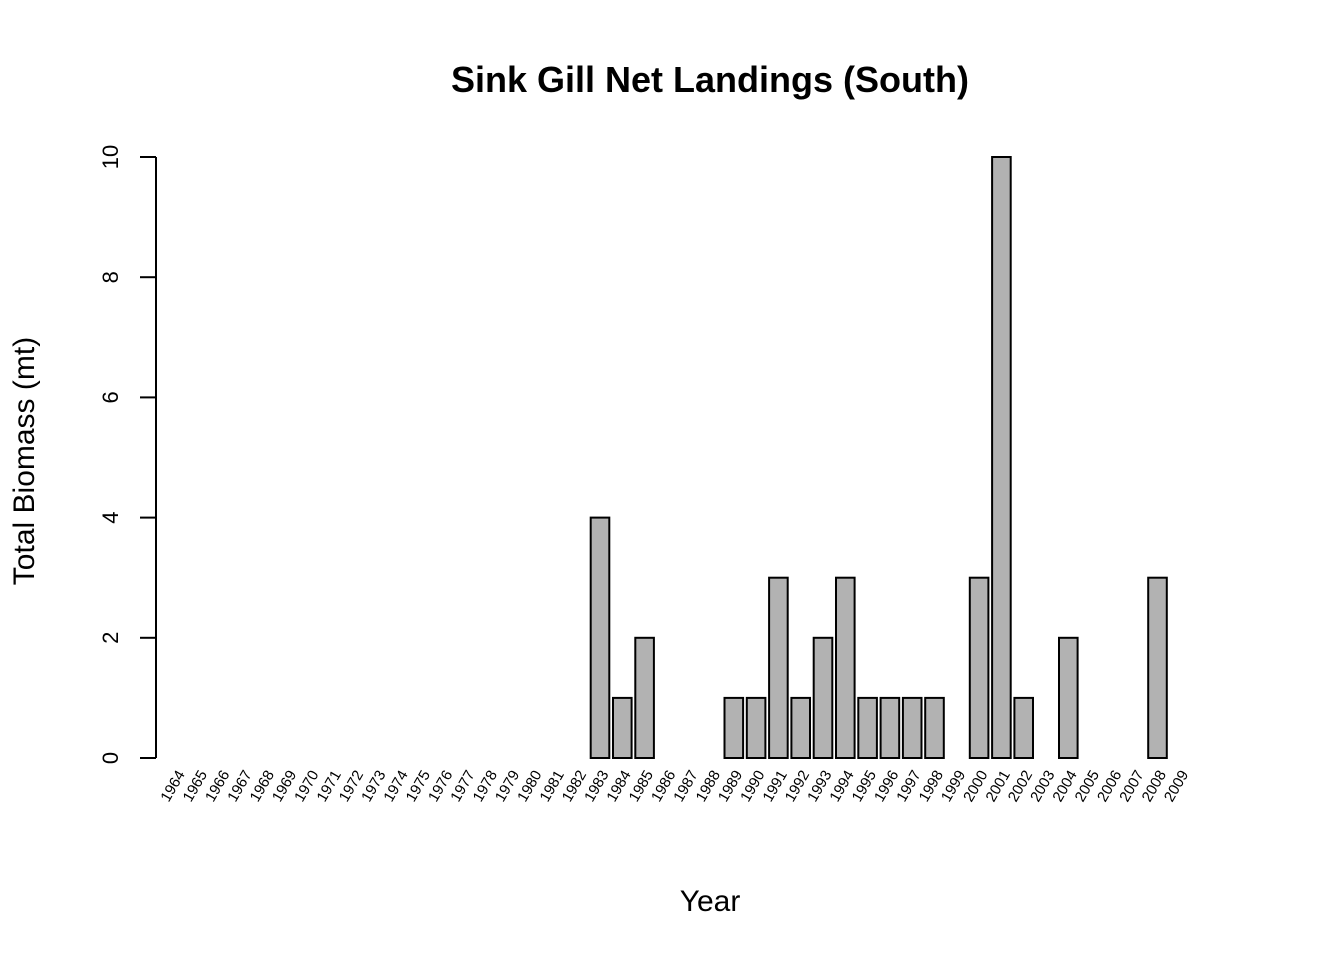 Image resolution: width=1344 pixels, height=960 pixels. Describe the element at coordinates (1176, 786) in the screenshot. I see `x-tick-label-2009: 2009` at that location.